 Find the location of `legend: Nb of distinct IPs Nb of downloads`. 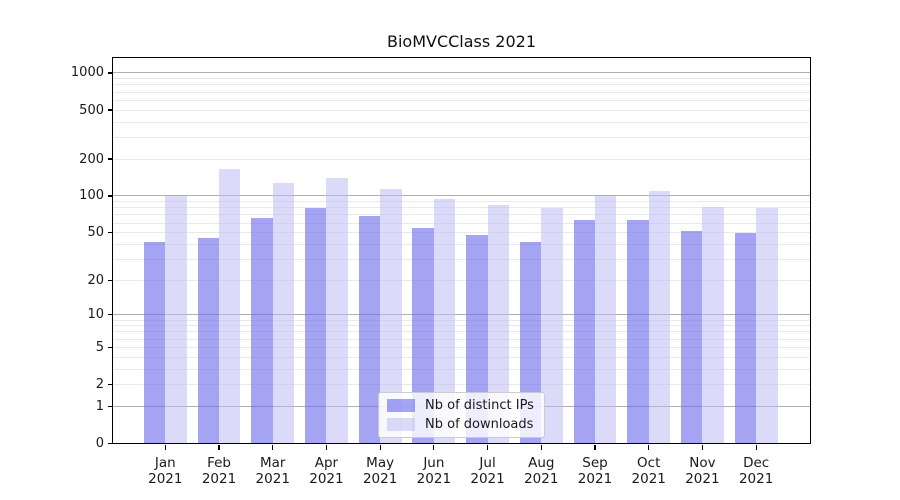

legend: Nb of distinct IPs Nb of downloads is located at coordinates (461, 415).